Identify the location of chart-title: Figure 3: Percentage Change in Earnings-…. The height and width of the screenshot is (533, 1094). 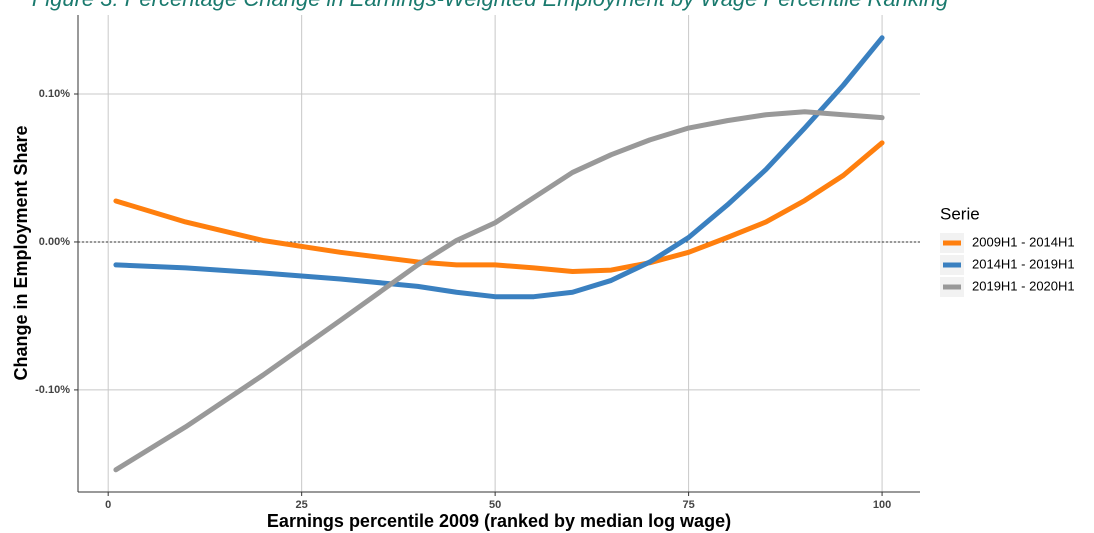
(490, 5).